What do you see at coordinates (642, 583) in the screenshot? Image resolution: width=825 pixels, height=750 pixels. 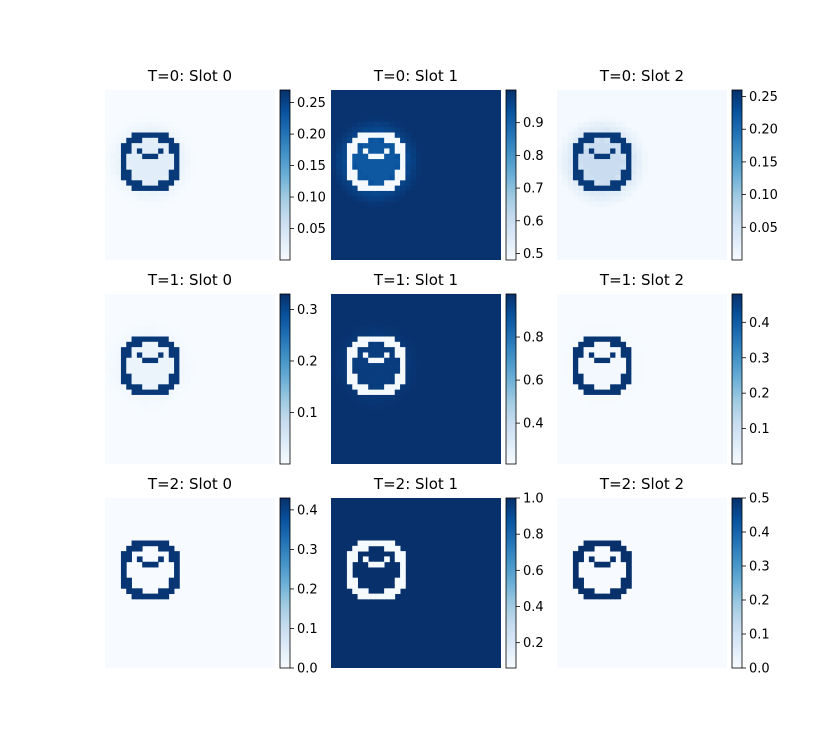 I see `heatmap-background` at bounding box center [642, 583].